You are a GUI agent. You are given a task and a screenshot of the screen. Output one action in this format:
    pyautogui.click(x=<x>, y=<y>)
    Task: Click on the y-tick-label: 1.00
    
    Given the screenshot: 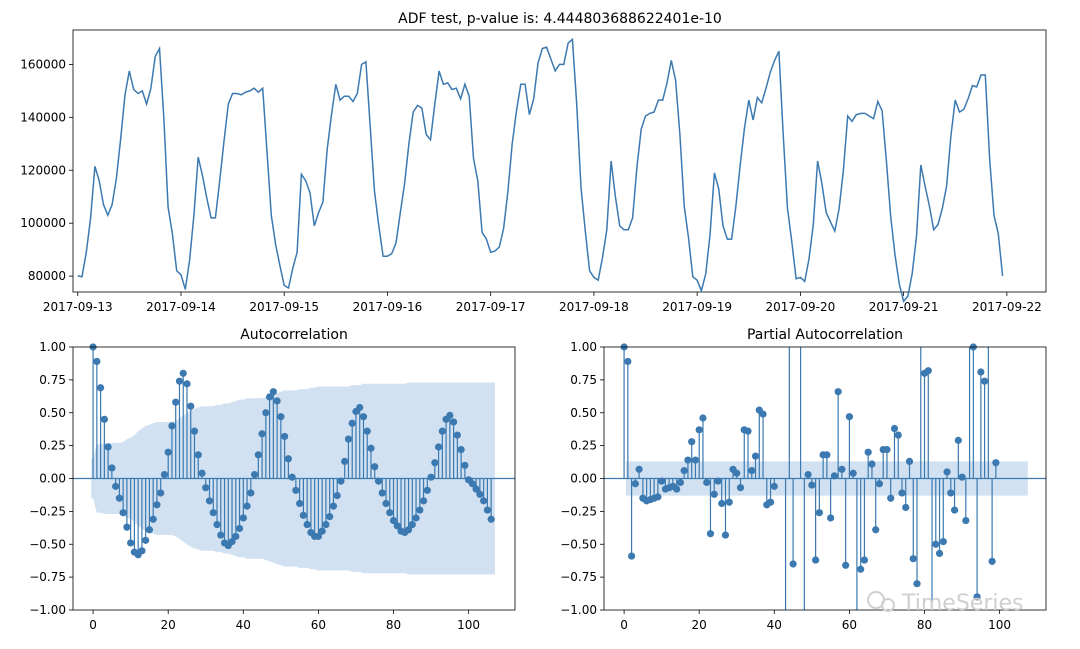 What is the action you would take?
    pyautogui.click(x=583, y=347)
    